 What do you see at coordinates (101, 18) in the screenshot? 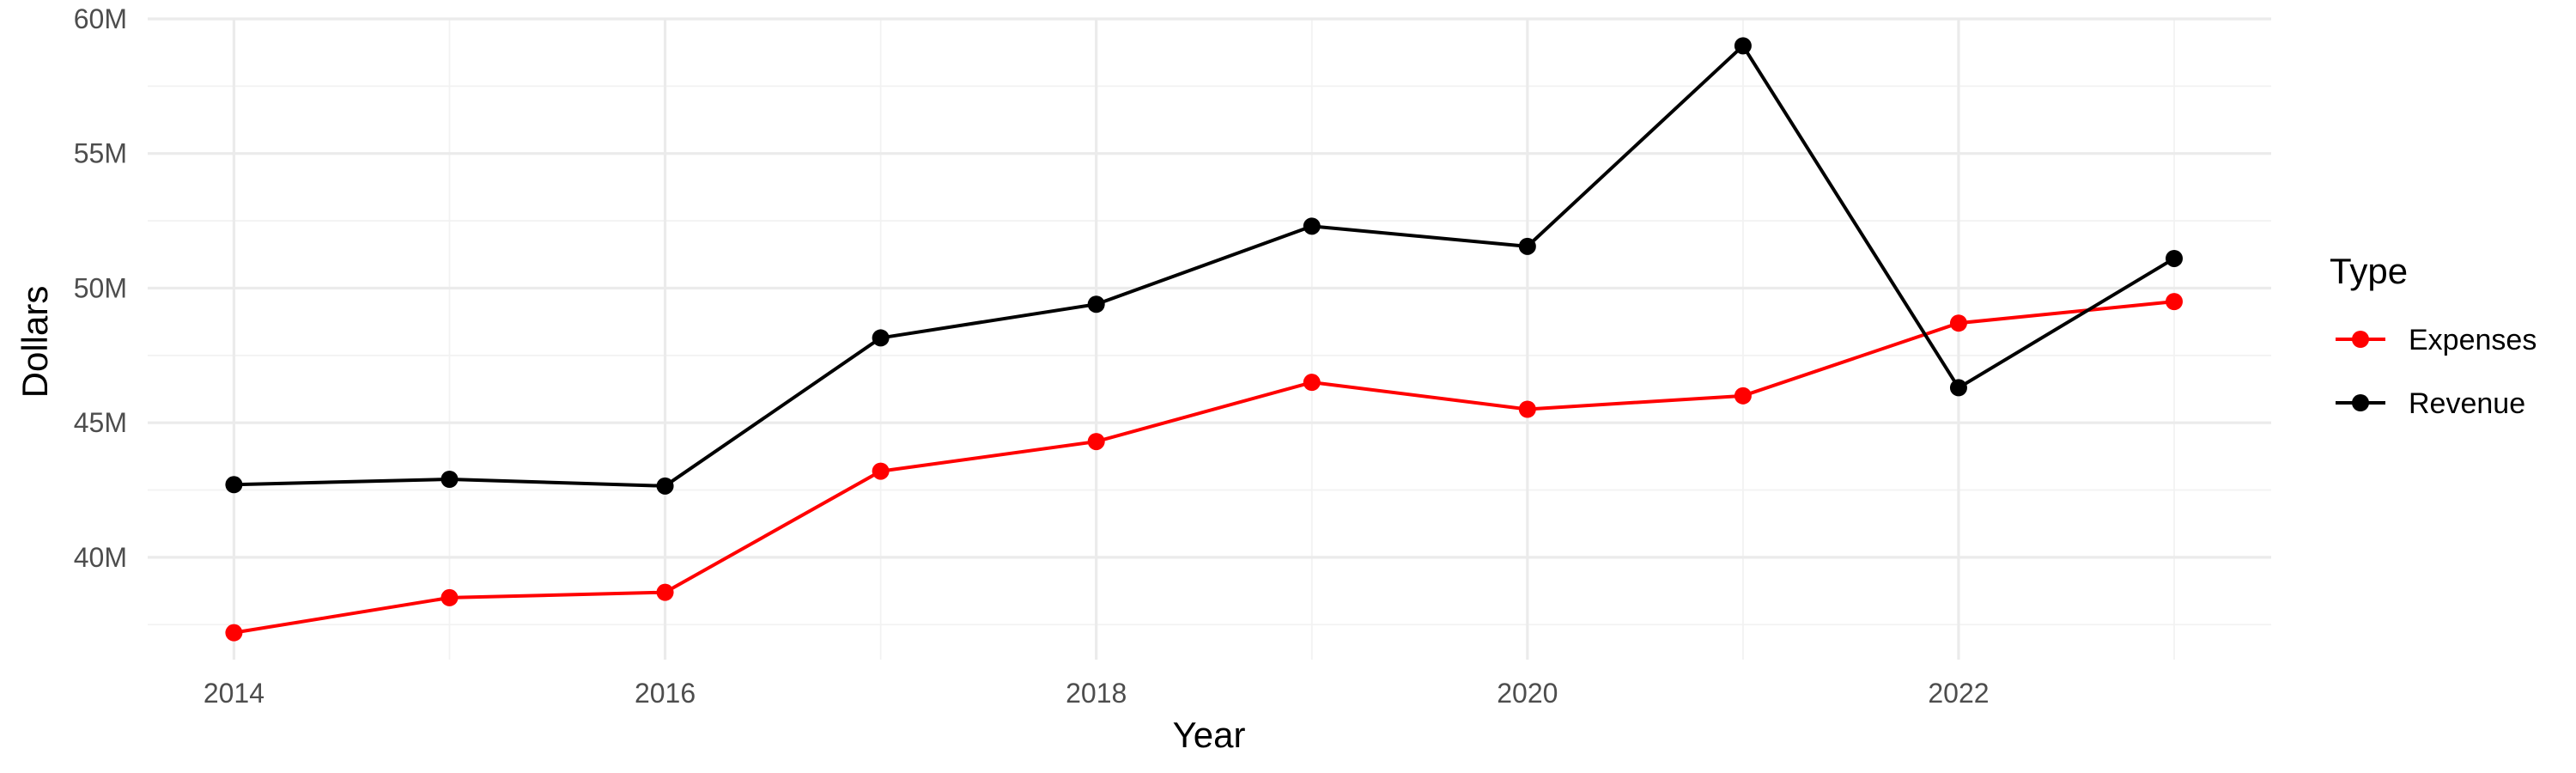
I see `y-tick-label: 60M` at bounding box center [101, 18].